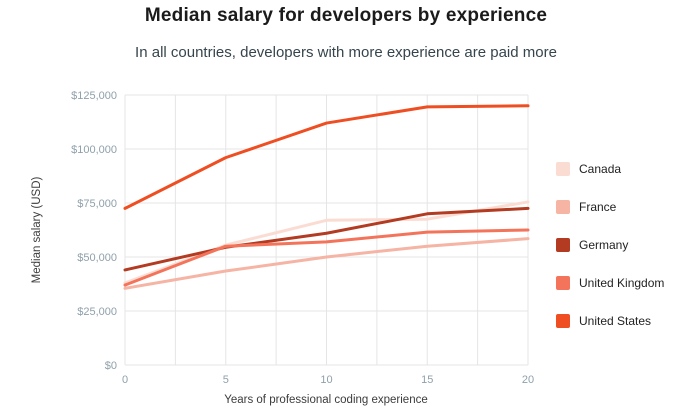 The image size is (692, 414). What do you see at coordinates (326, 400) in the screenshot?
I see `x-axis-label: Years of professional coding experience` at bounding box center [326, 400].